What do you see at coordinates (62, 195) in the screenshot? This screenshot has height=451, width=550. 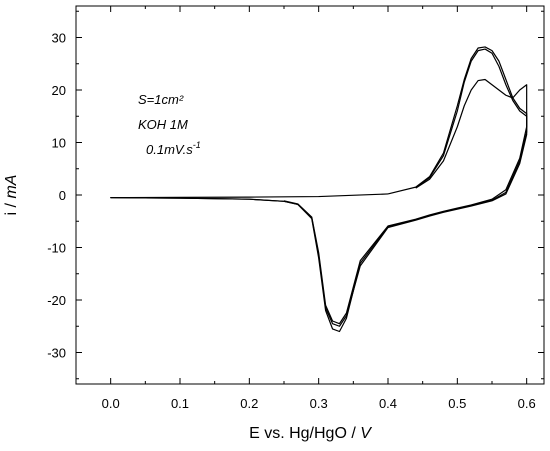 I see `y-tick-label: 0` at bounding box center [62, 195].